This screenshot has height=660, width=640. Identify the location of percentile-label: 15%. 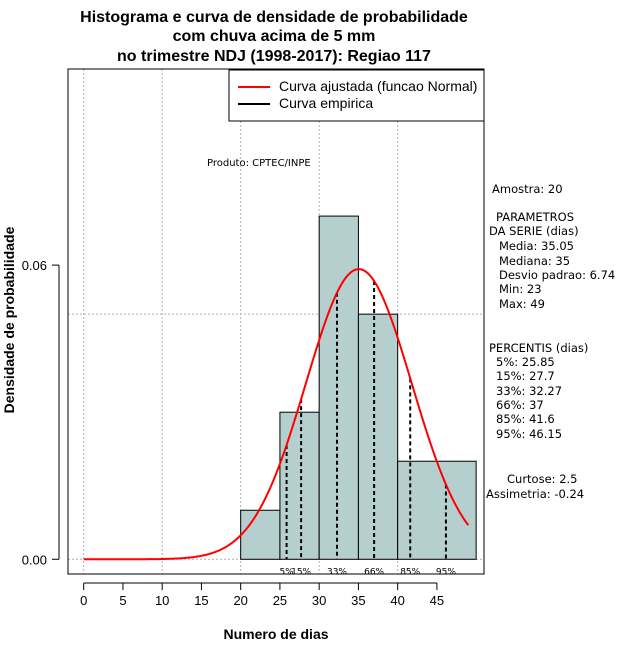
(301, 572).